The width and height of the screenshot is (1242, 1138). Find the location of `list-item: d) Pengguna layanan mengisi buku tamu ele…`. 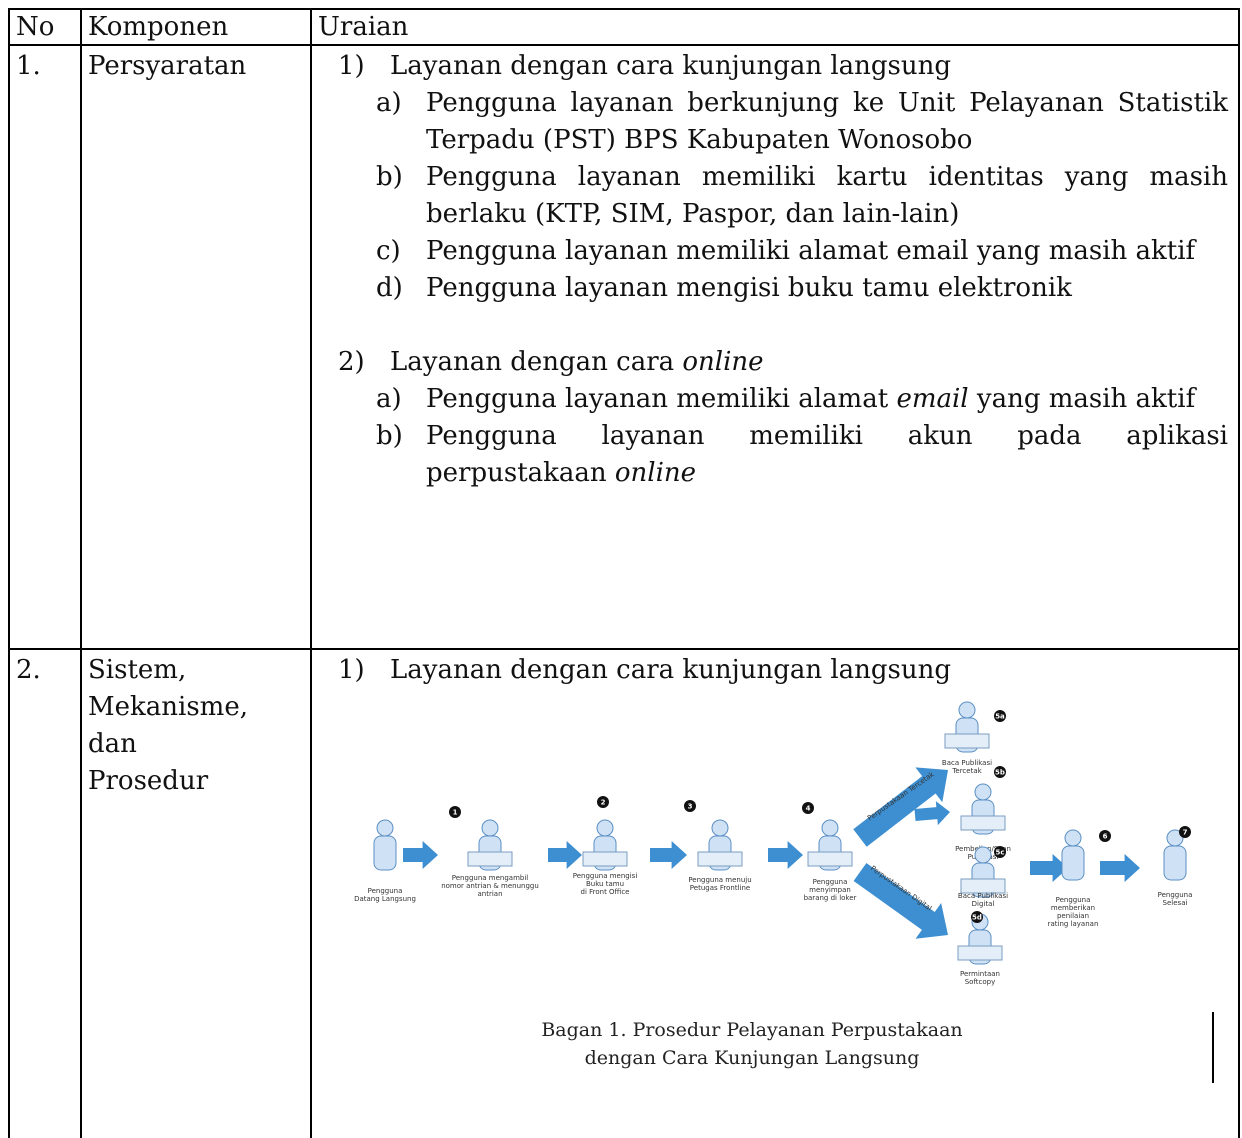

list-item: d) Pengguna layanan mengisi buku tamu ele… is located at coordinates (778, 288).